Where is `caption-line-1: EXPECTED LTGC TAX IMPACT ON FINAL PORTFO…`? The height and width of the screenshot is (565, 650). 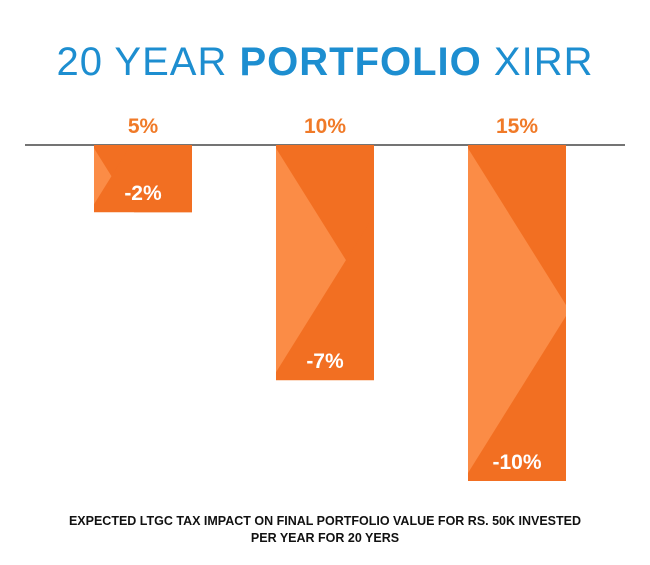 caption-line-1: EXPECTED LTGC TAX IMPACT ON FINAL PORTFO… is located at coordinates (325, 521).